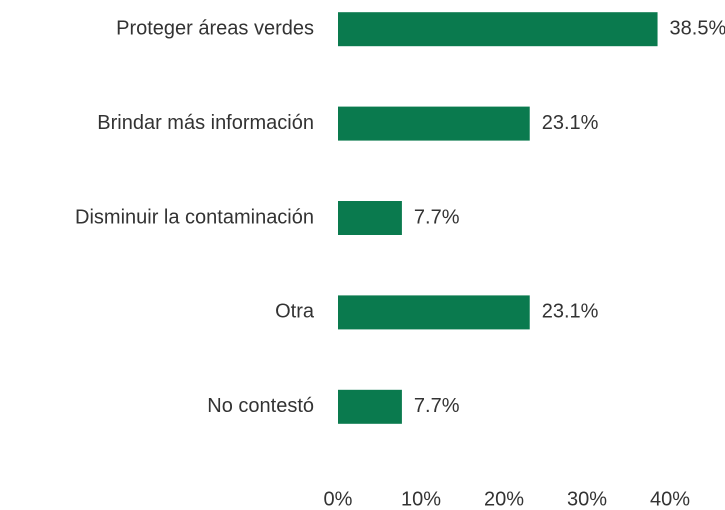 This screenshot has width=725, height=510. I want to click on y-tick-label: Proteger áreas verdes, so click(215, 28).